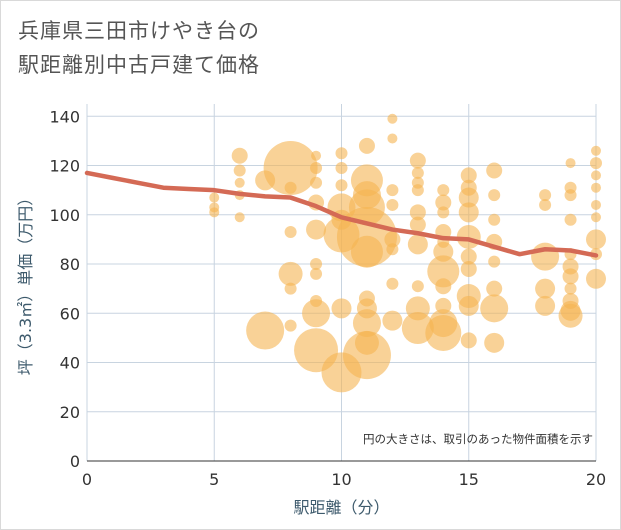 The width and height of the screenshot is (621, 530). What do you see at coordinates (341, 507) in the screenshot?
I see `x-axis-label: 駅距離（分）` at bounding box center [341, 507].